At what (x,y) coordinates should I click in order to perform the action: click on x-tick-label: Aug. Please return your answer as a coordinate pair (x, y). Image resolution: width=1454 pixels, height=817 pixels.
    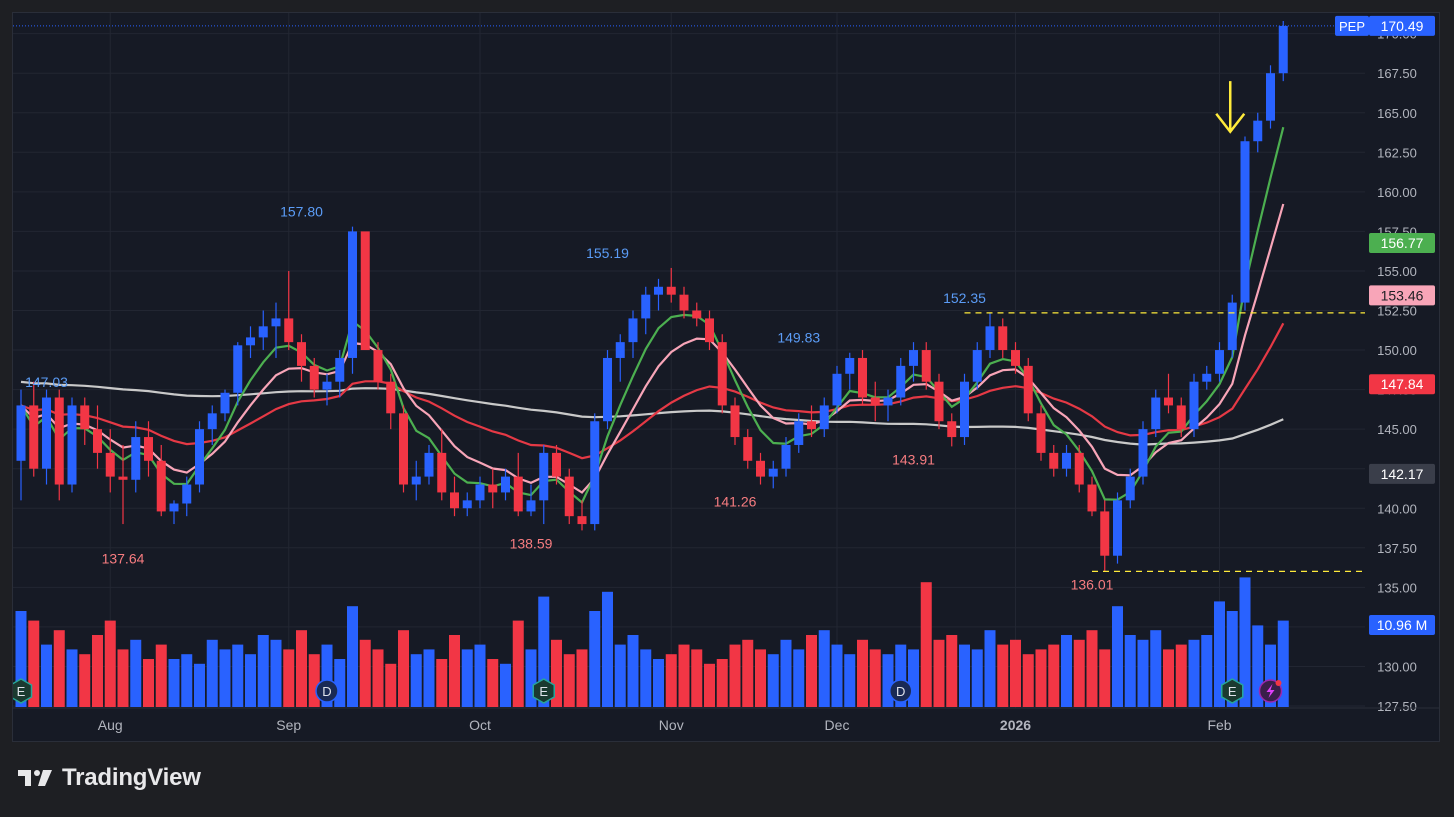
    Looking at the image, I should click on (110, 725).